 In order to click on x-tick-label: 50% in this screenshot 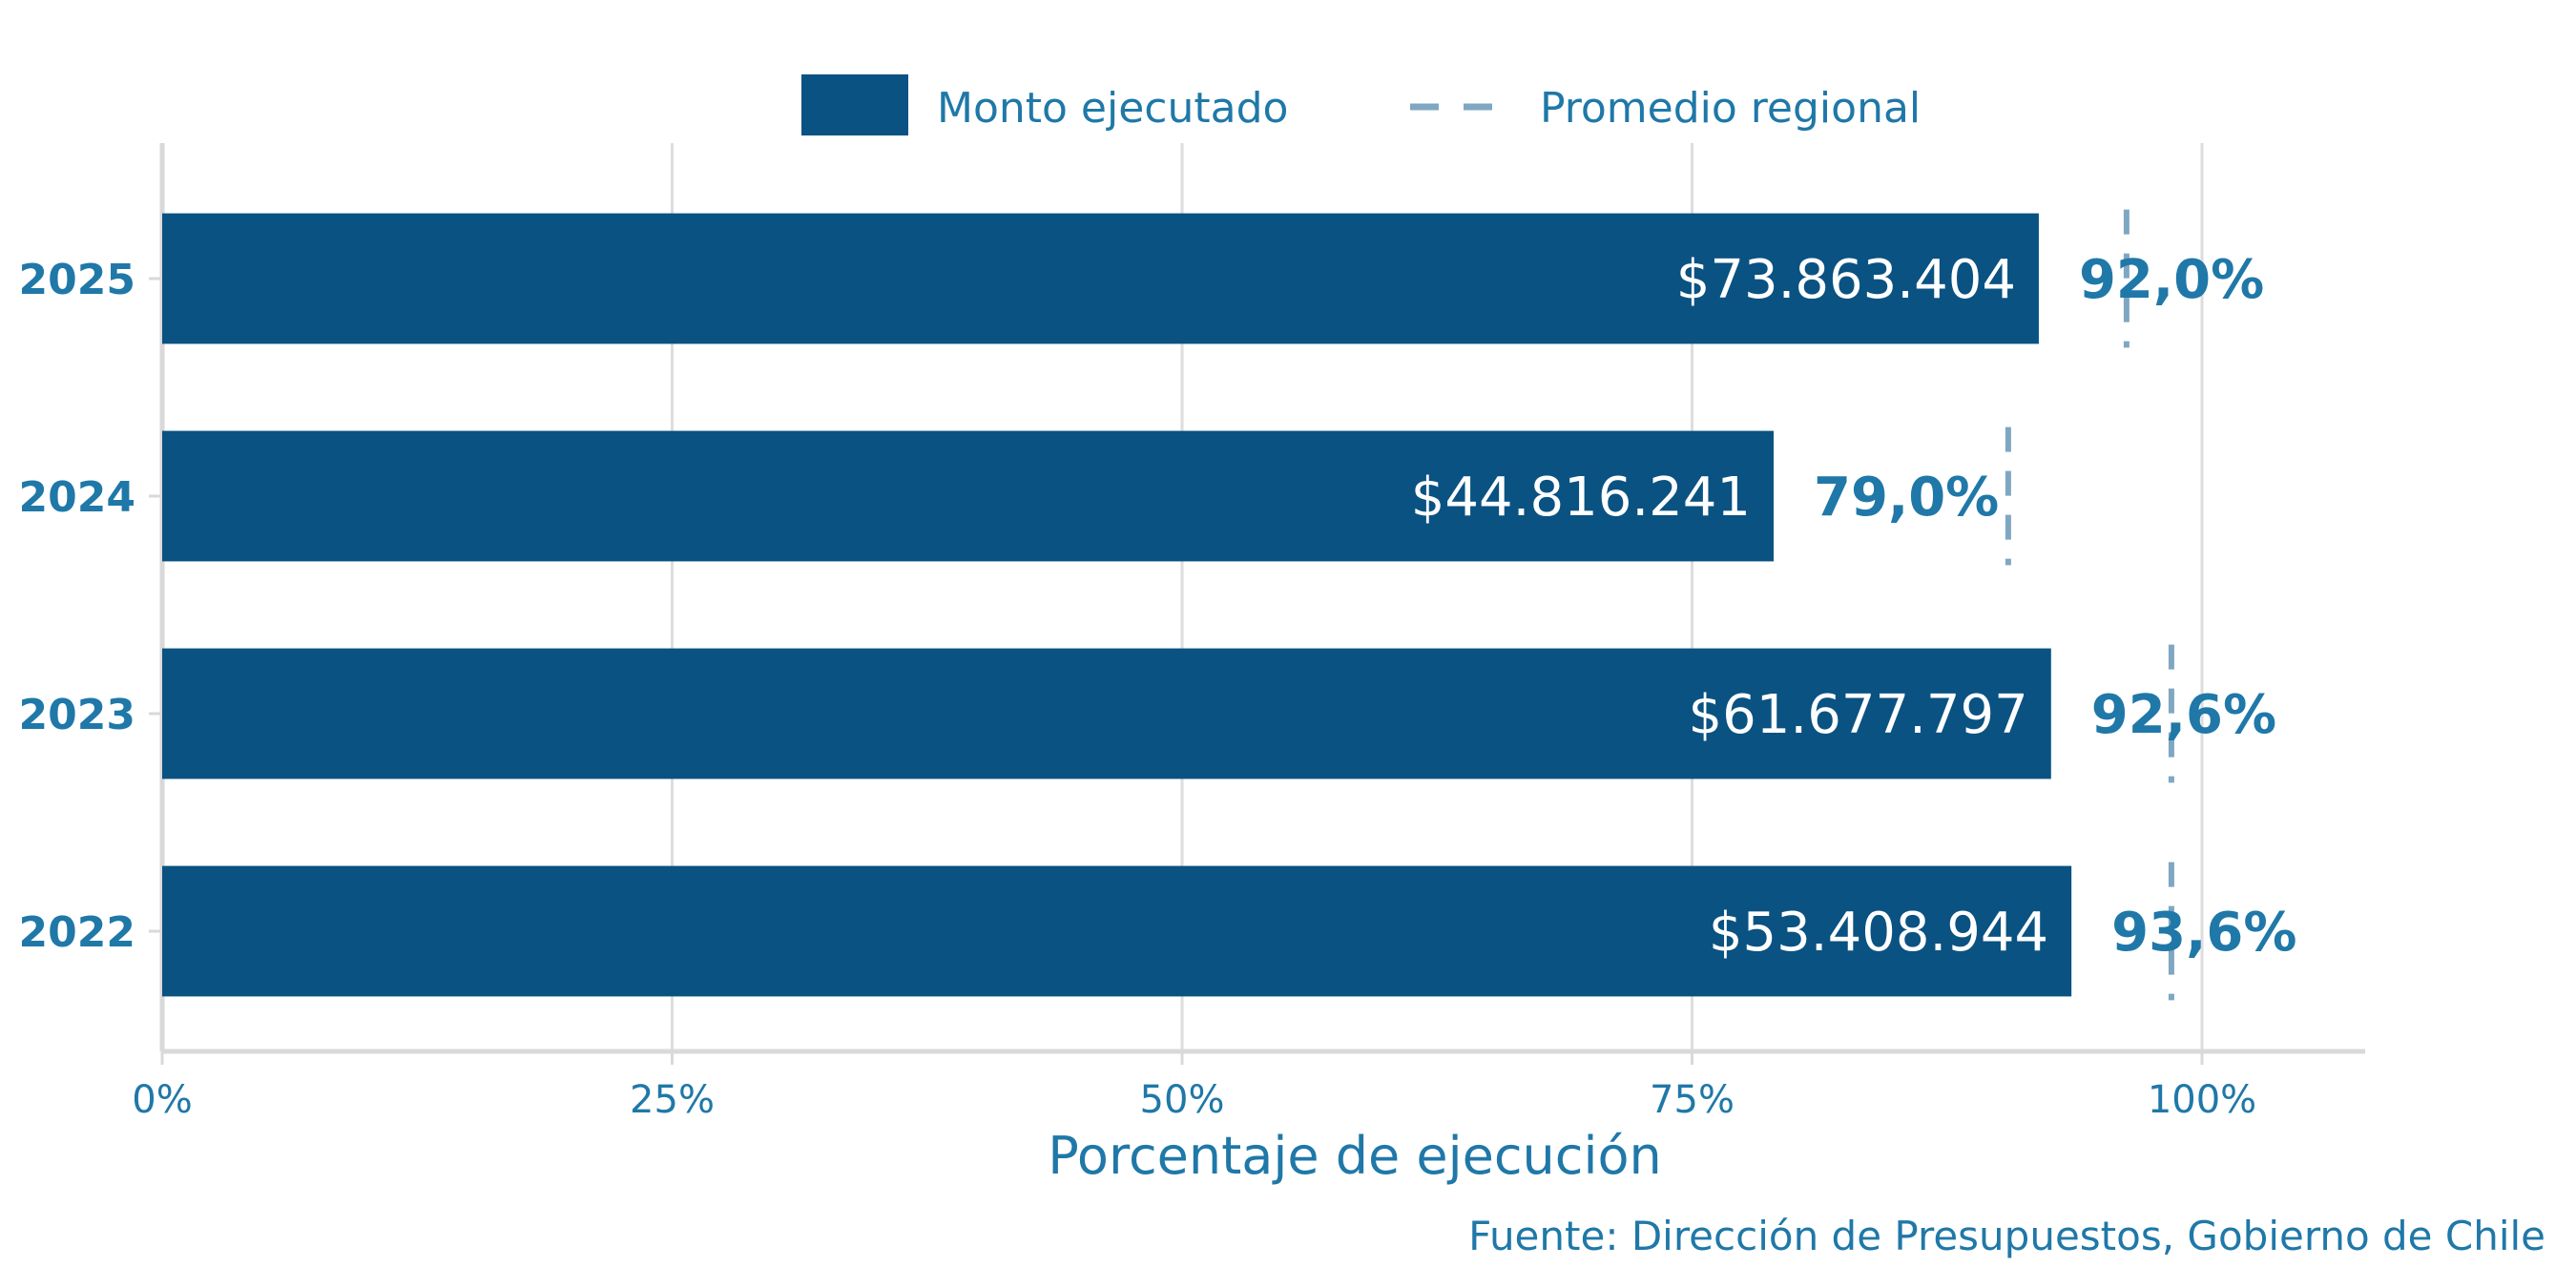, I will do `click(1182, 1100)`.